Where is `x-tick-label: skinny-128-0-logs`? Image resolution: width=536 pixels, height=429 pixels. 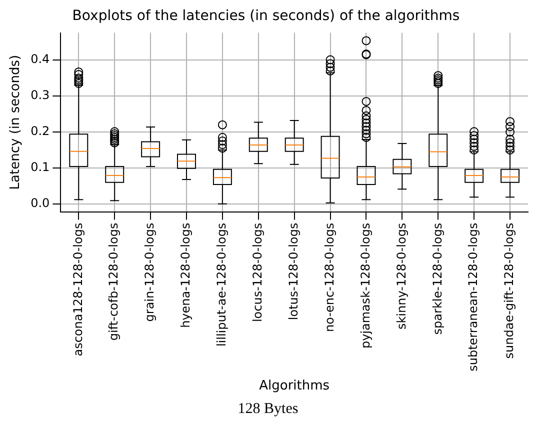
x-tick-label: skinny-128-0-logs is located at coordinates (401, 276).